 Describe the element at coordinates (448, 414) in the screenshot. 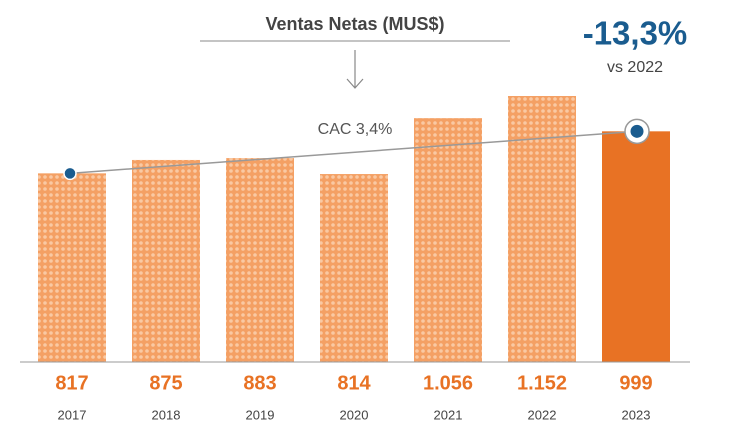

I see `x-tick-label: 2021` at that location.